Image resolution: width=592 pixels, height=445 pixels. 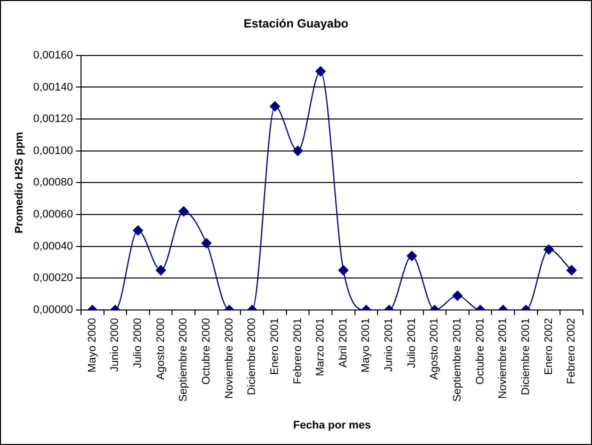 What do you see at coordinates (548, 346) in the screenshot?
I see `x-tick-label: Enero 2002` at bounding box center [548, 346].